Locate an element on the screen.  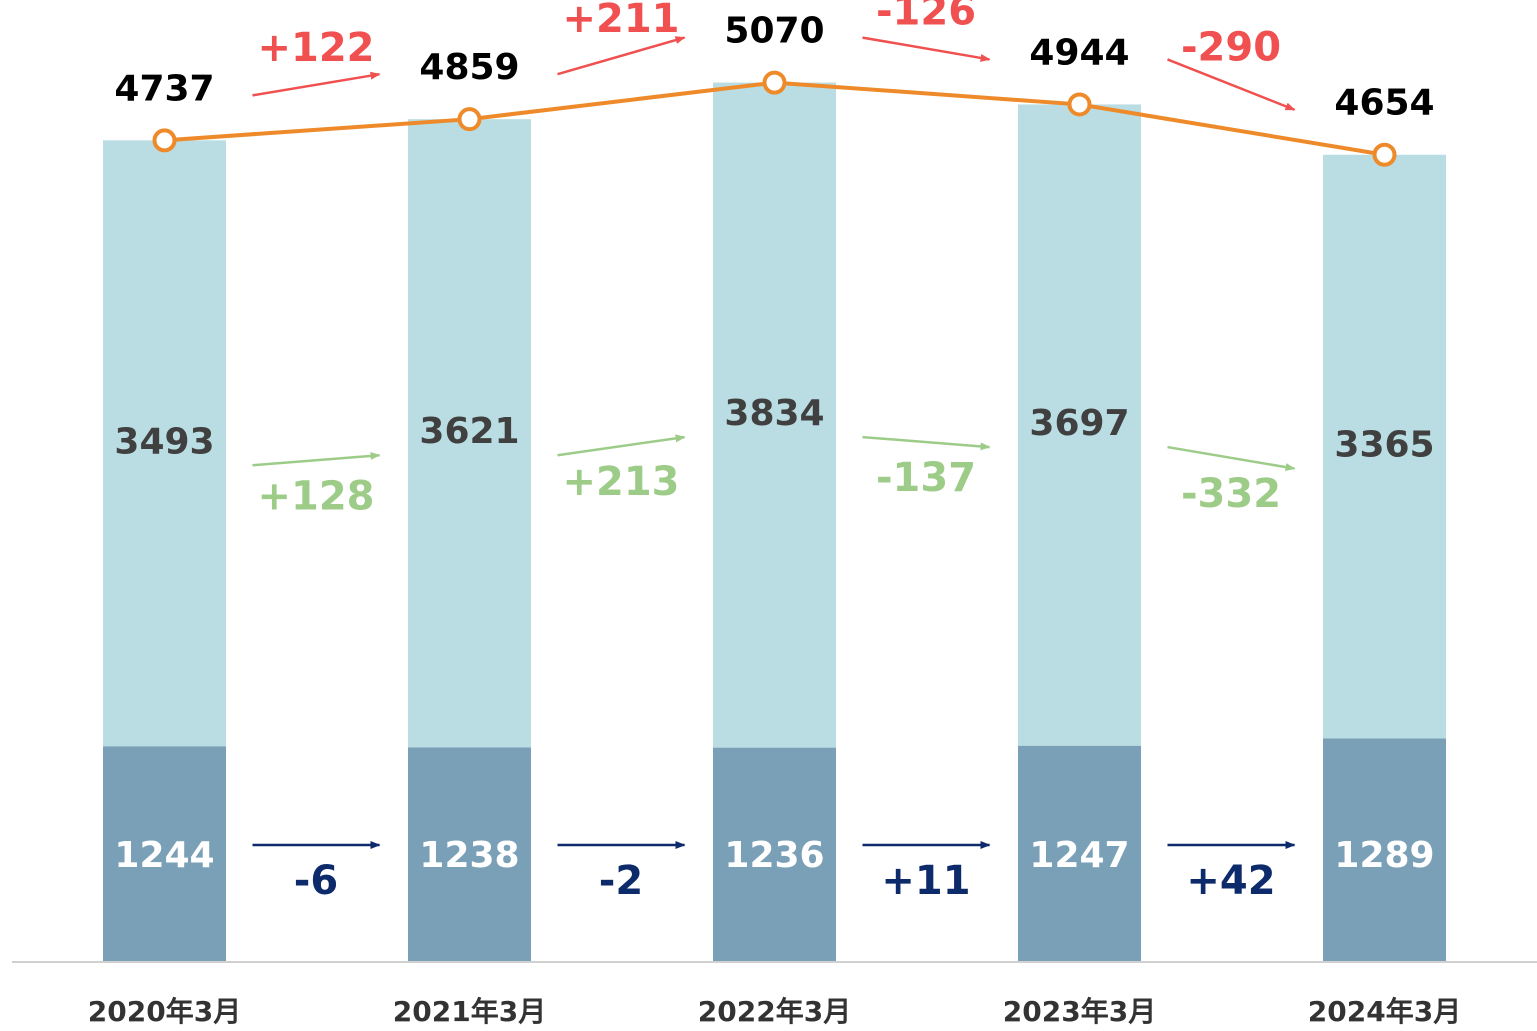
value-label: 4859 is located at coordinates (469, 67).